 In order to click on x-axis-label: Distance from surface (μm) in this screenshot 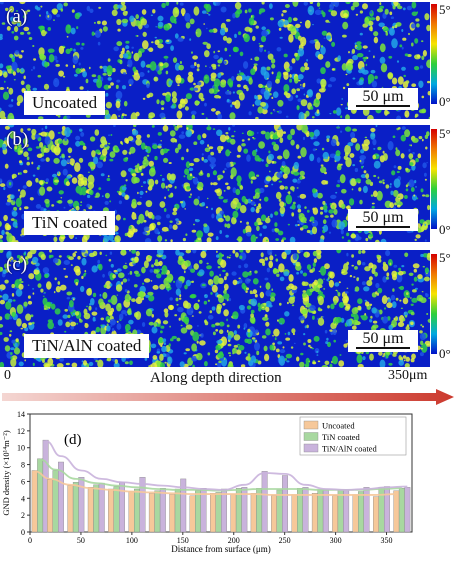, I will do `click(221, 549)`.